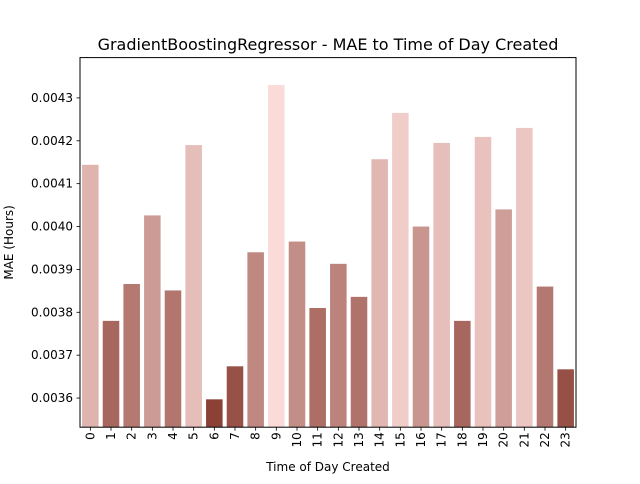  What do you see at coordinates (400, 439) in the screenshot?
I see `x-tick-label: 15` at bounding box center [400, 439].